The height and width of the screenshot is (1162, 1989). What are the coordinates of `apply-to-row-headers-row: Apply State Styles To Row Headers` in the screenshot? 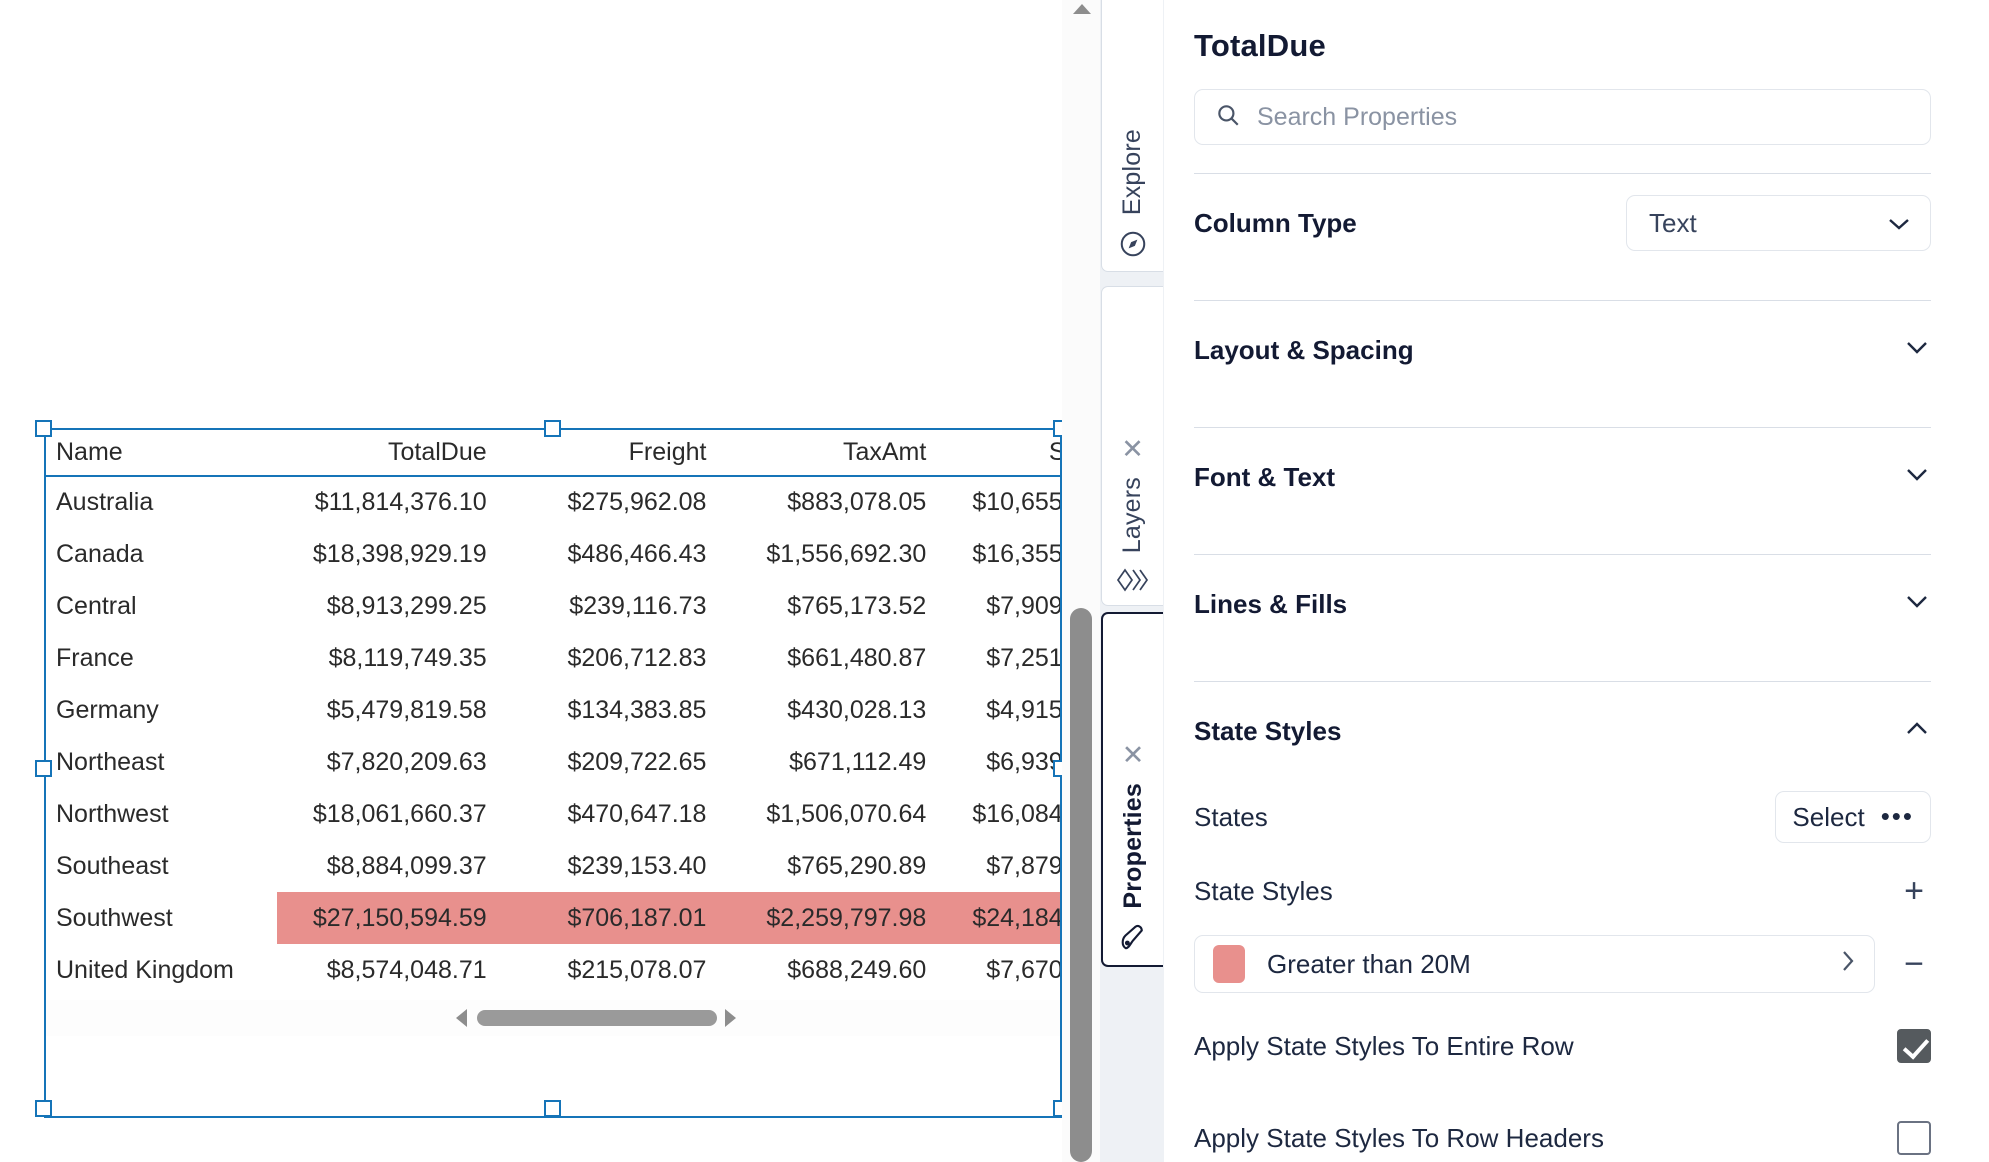 It's located at (1562, 1127).